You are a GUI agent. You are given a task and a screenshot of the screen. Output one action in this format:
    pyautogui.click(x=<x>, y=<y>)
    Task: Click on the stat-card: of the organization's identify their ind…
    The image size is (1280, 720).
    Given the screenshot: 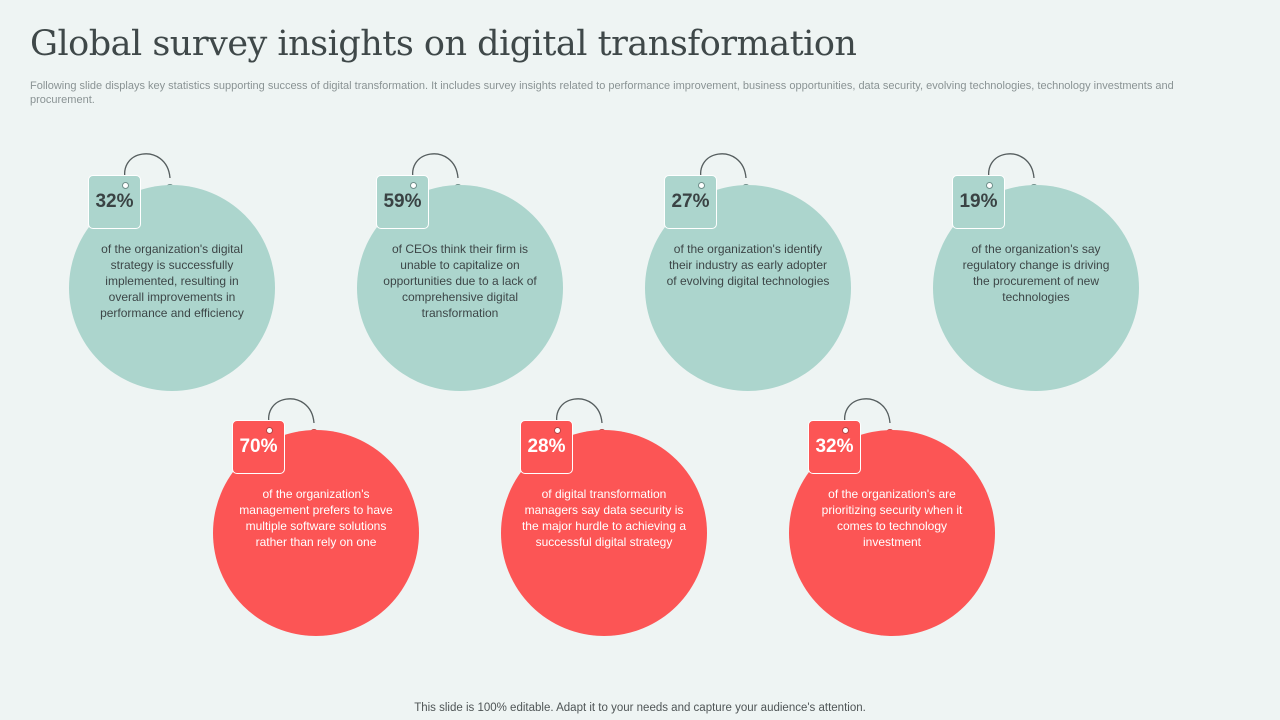 What is the action you would take?
    pyautogui.click(x=750, y=270)
    